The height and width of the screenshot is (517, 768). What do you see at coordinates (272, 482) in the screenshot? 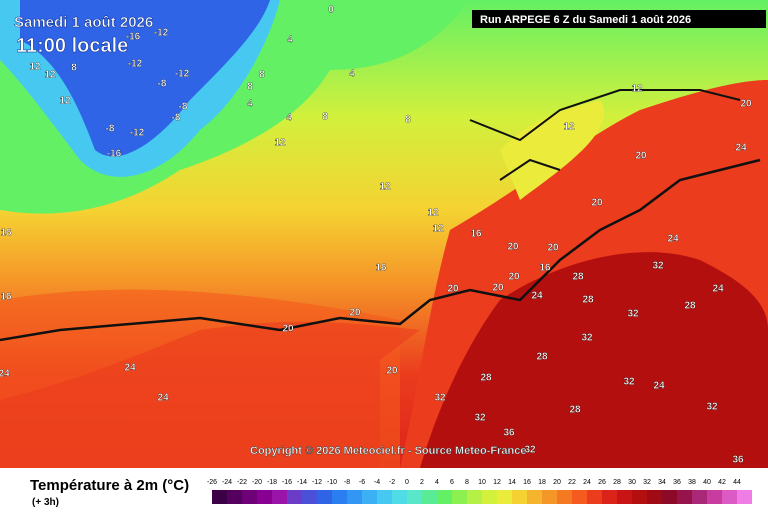
I see `scale-tick-label: -18` at bounding box center [272, 482].